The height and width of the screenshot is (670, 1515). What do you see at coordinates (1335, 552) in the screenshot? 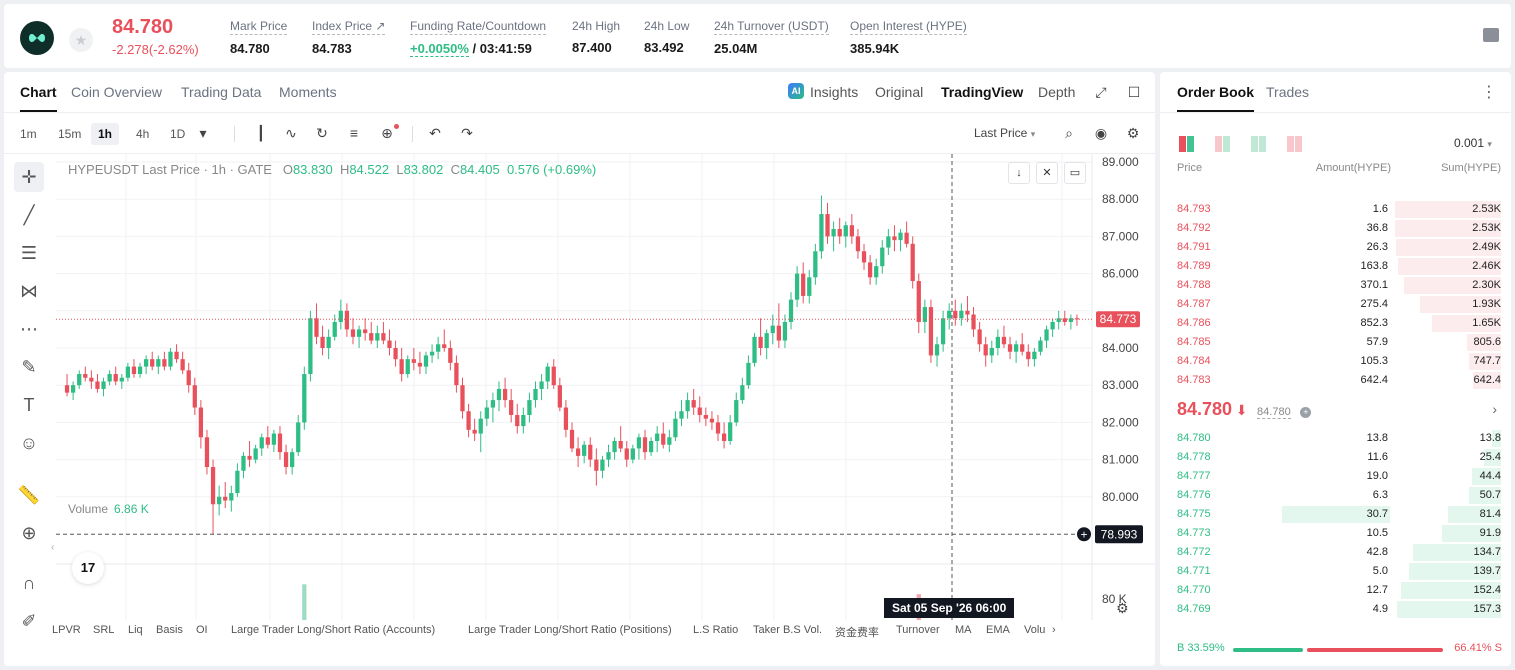
I see `bid-row: 84.772 42.8 134.7` at bounding box center [1335, 552].